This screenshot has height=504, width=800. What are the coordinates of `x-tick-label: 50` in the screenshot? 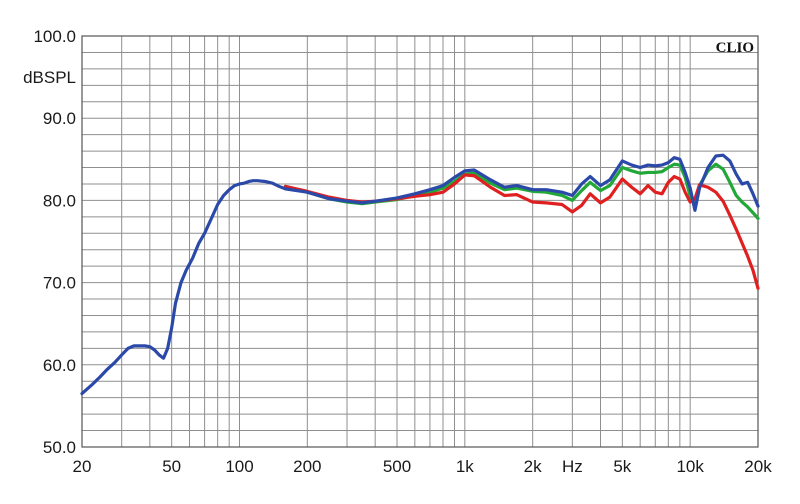 It's located at (171, 466).